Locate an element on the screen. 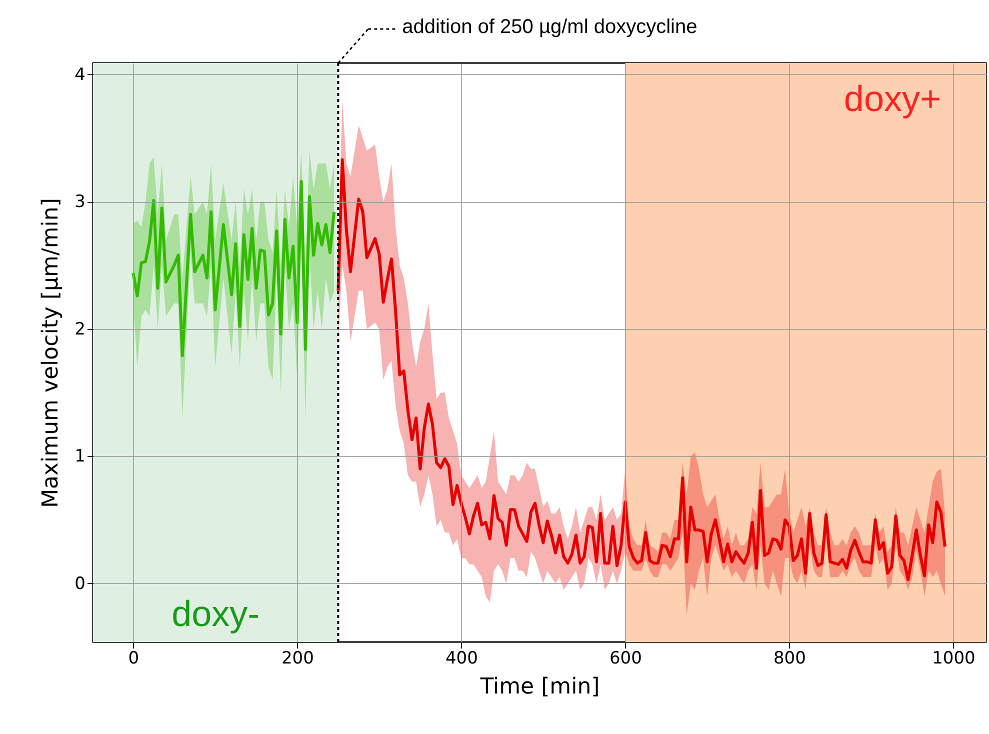 Image resolution: width=989 pixels, height=734 pixels. y-tick-label: 0 is located at coordinates (80, 584).